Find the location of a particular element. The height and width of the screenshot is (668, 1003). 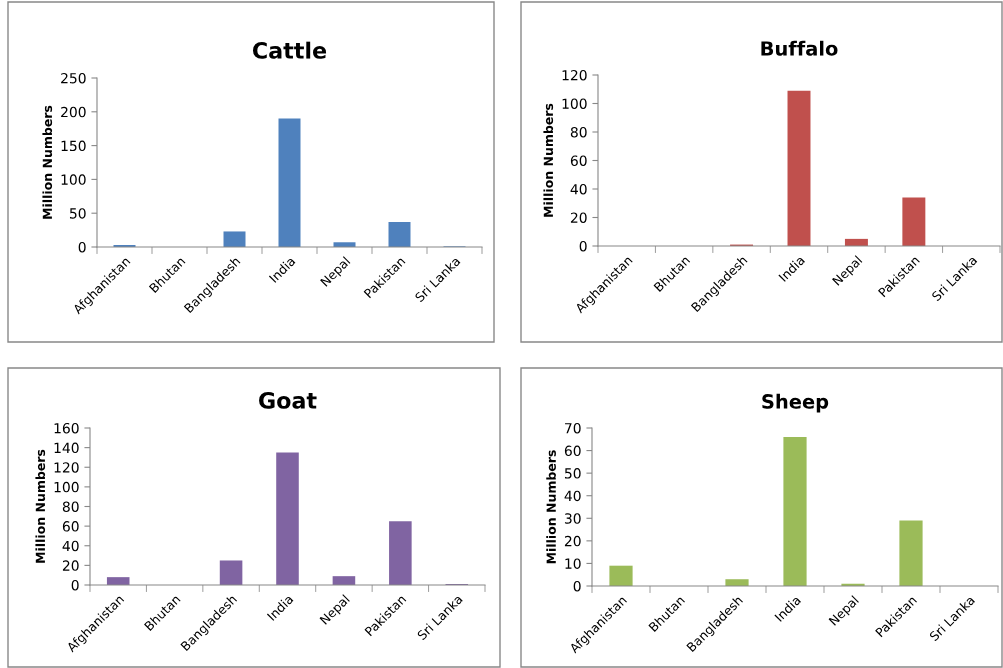

chart-title: Sheep is located at coordinates (795, 403).